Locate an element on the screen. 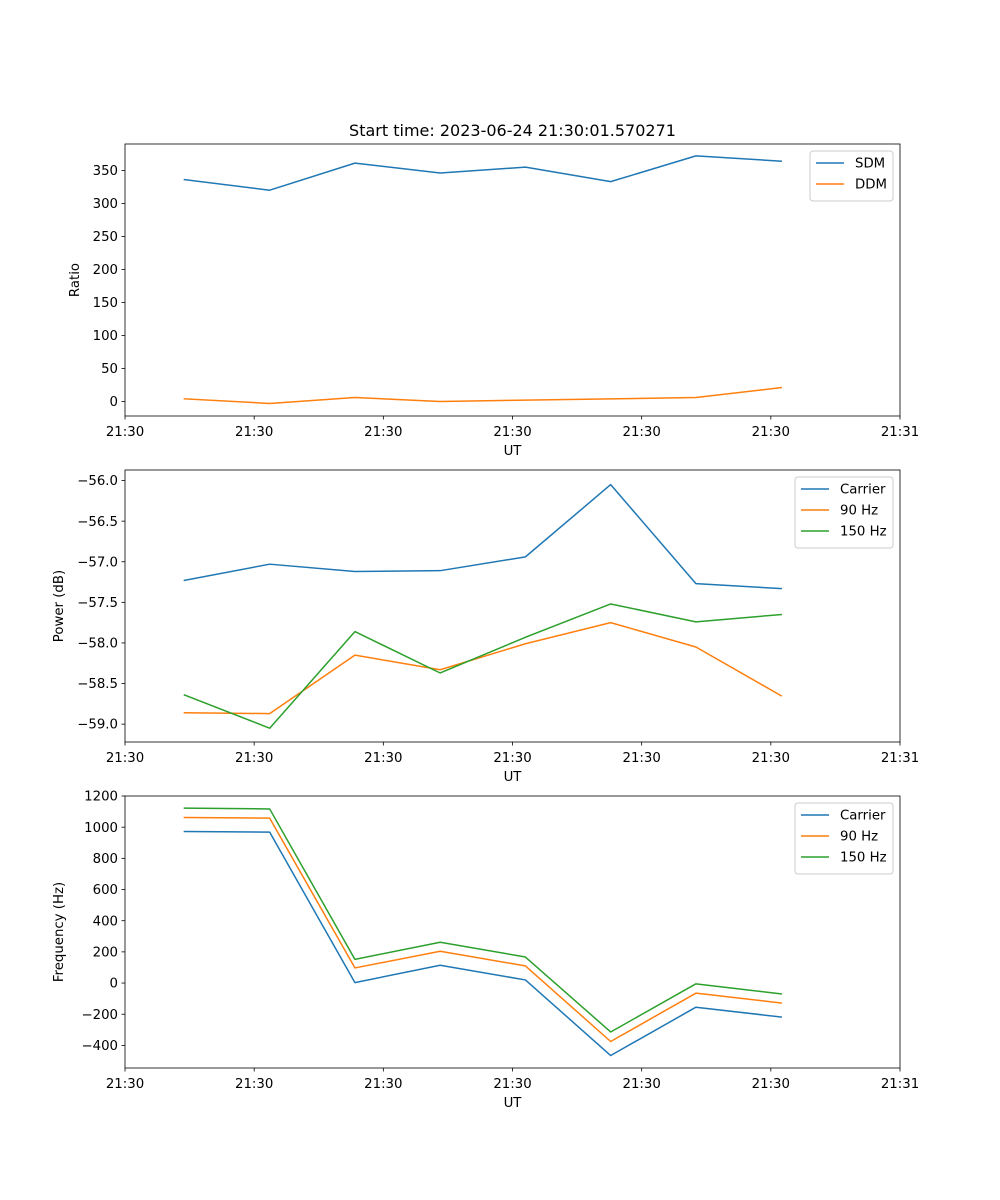  frequency-y-tick-label: 600 is located at coordinates (105, 890).